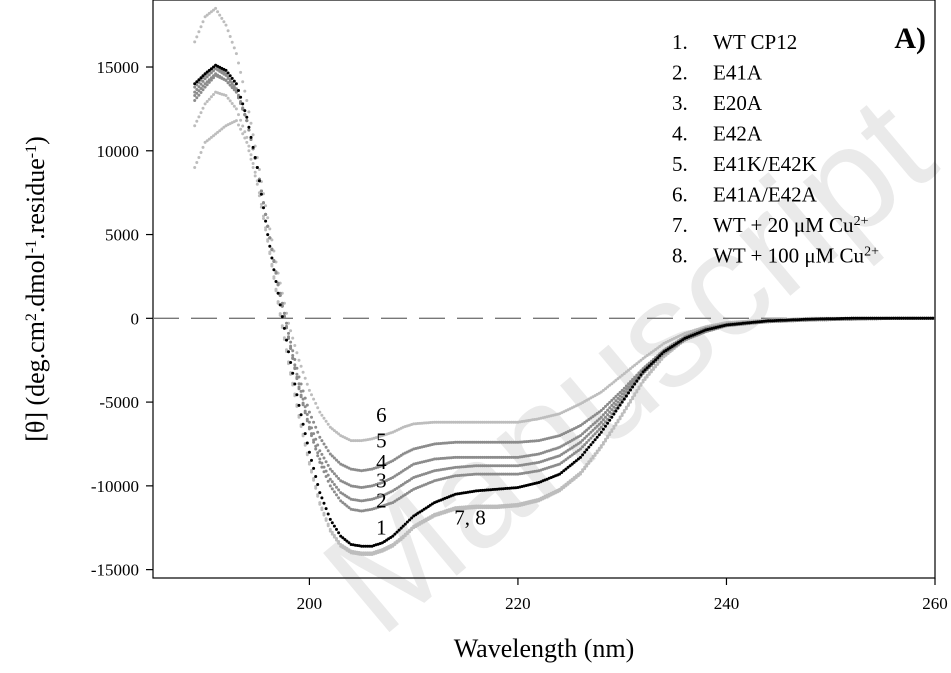 This screenshot has width=951, height=673. I want to click on curve-label: 4, so click(381, 462).